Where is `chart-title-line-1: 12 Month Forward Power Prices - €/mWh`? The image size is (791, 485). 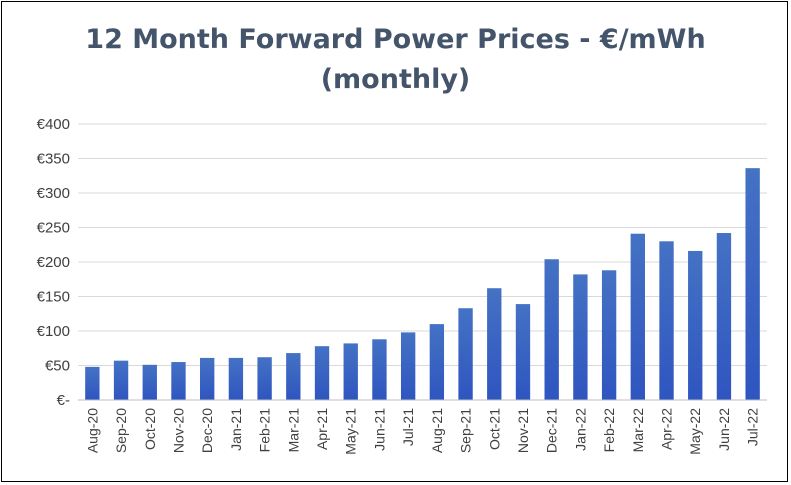
chart-title-line-1: 12 Month Forward Power Prices - €/mWh is located at coordinates (395, 39).